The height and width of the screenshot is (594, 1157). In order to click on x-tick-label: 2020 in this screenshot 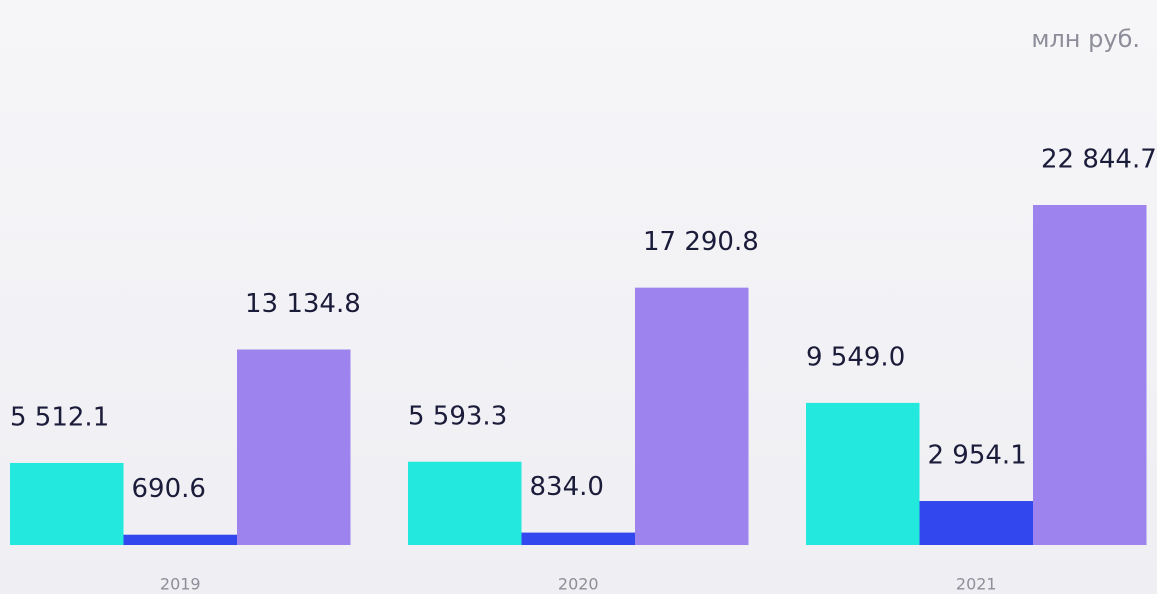, I will do `click(578, 584)`.